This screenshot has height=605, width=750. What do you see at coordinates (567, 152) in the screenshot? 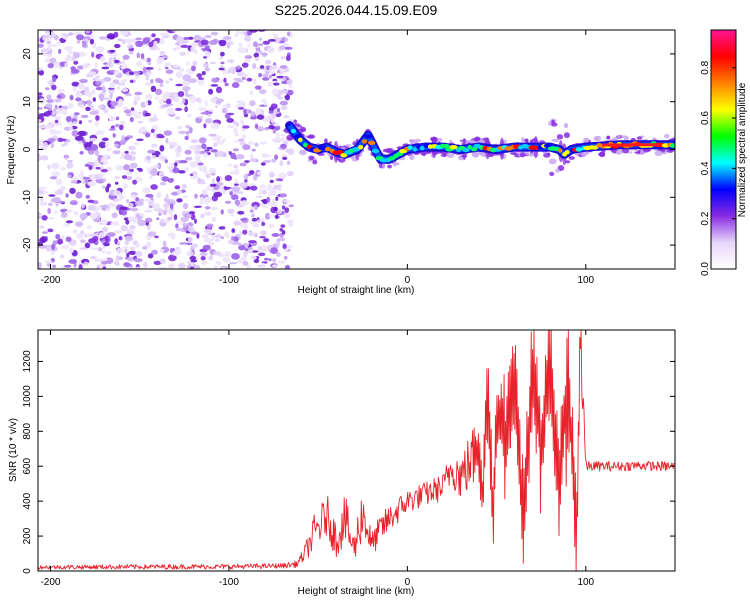
I see `signal-blob` at bounding box center [567, 152].